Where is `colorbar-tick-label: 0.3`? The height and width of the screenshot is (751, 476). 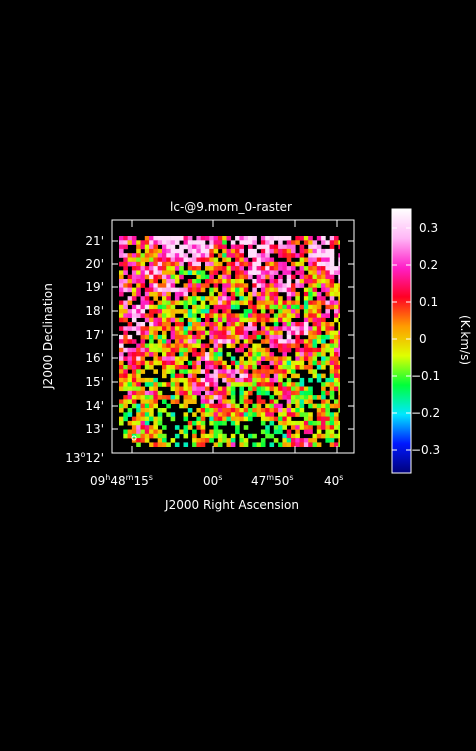 colorbar-tick-label: 0.3 is located at coordinates (428, 228).